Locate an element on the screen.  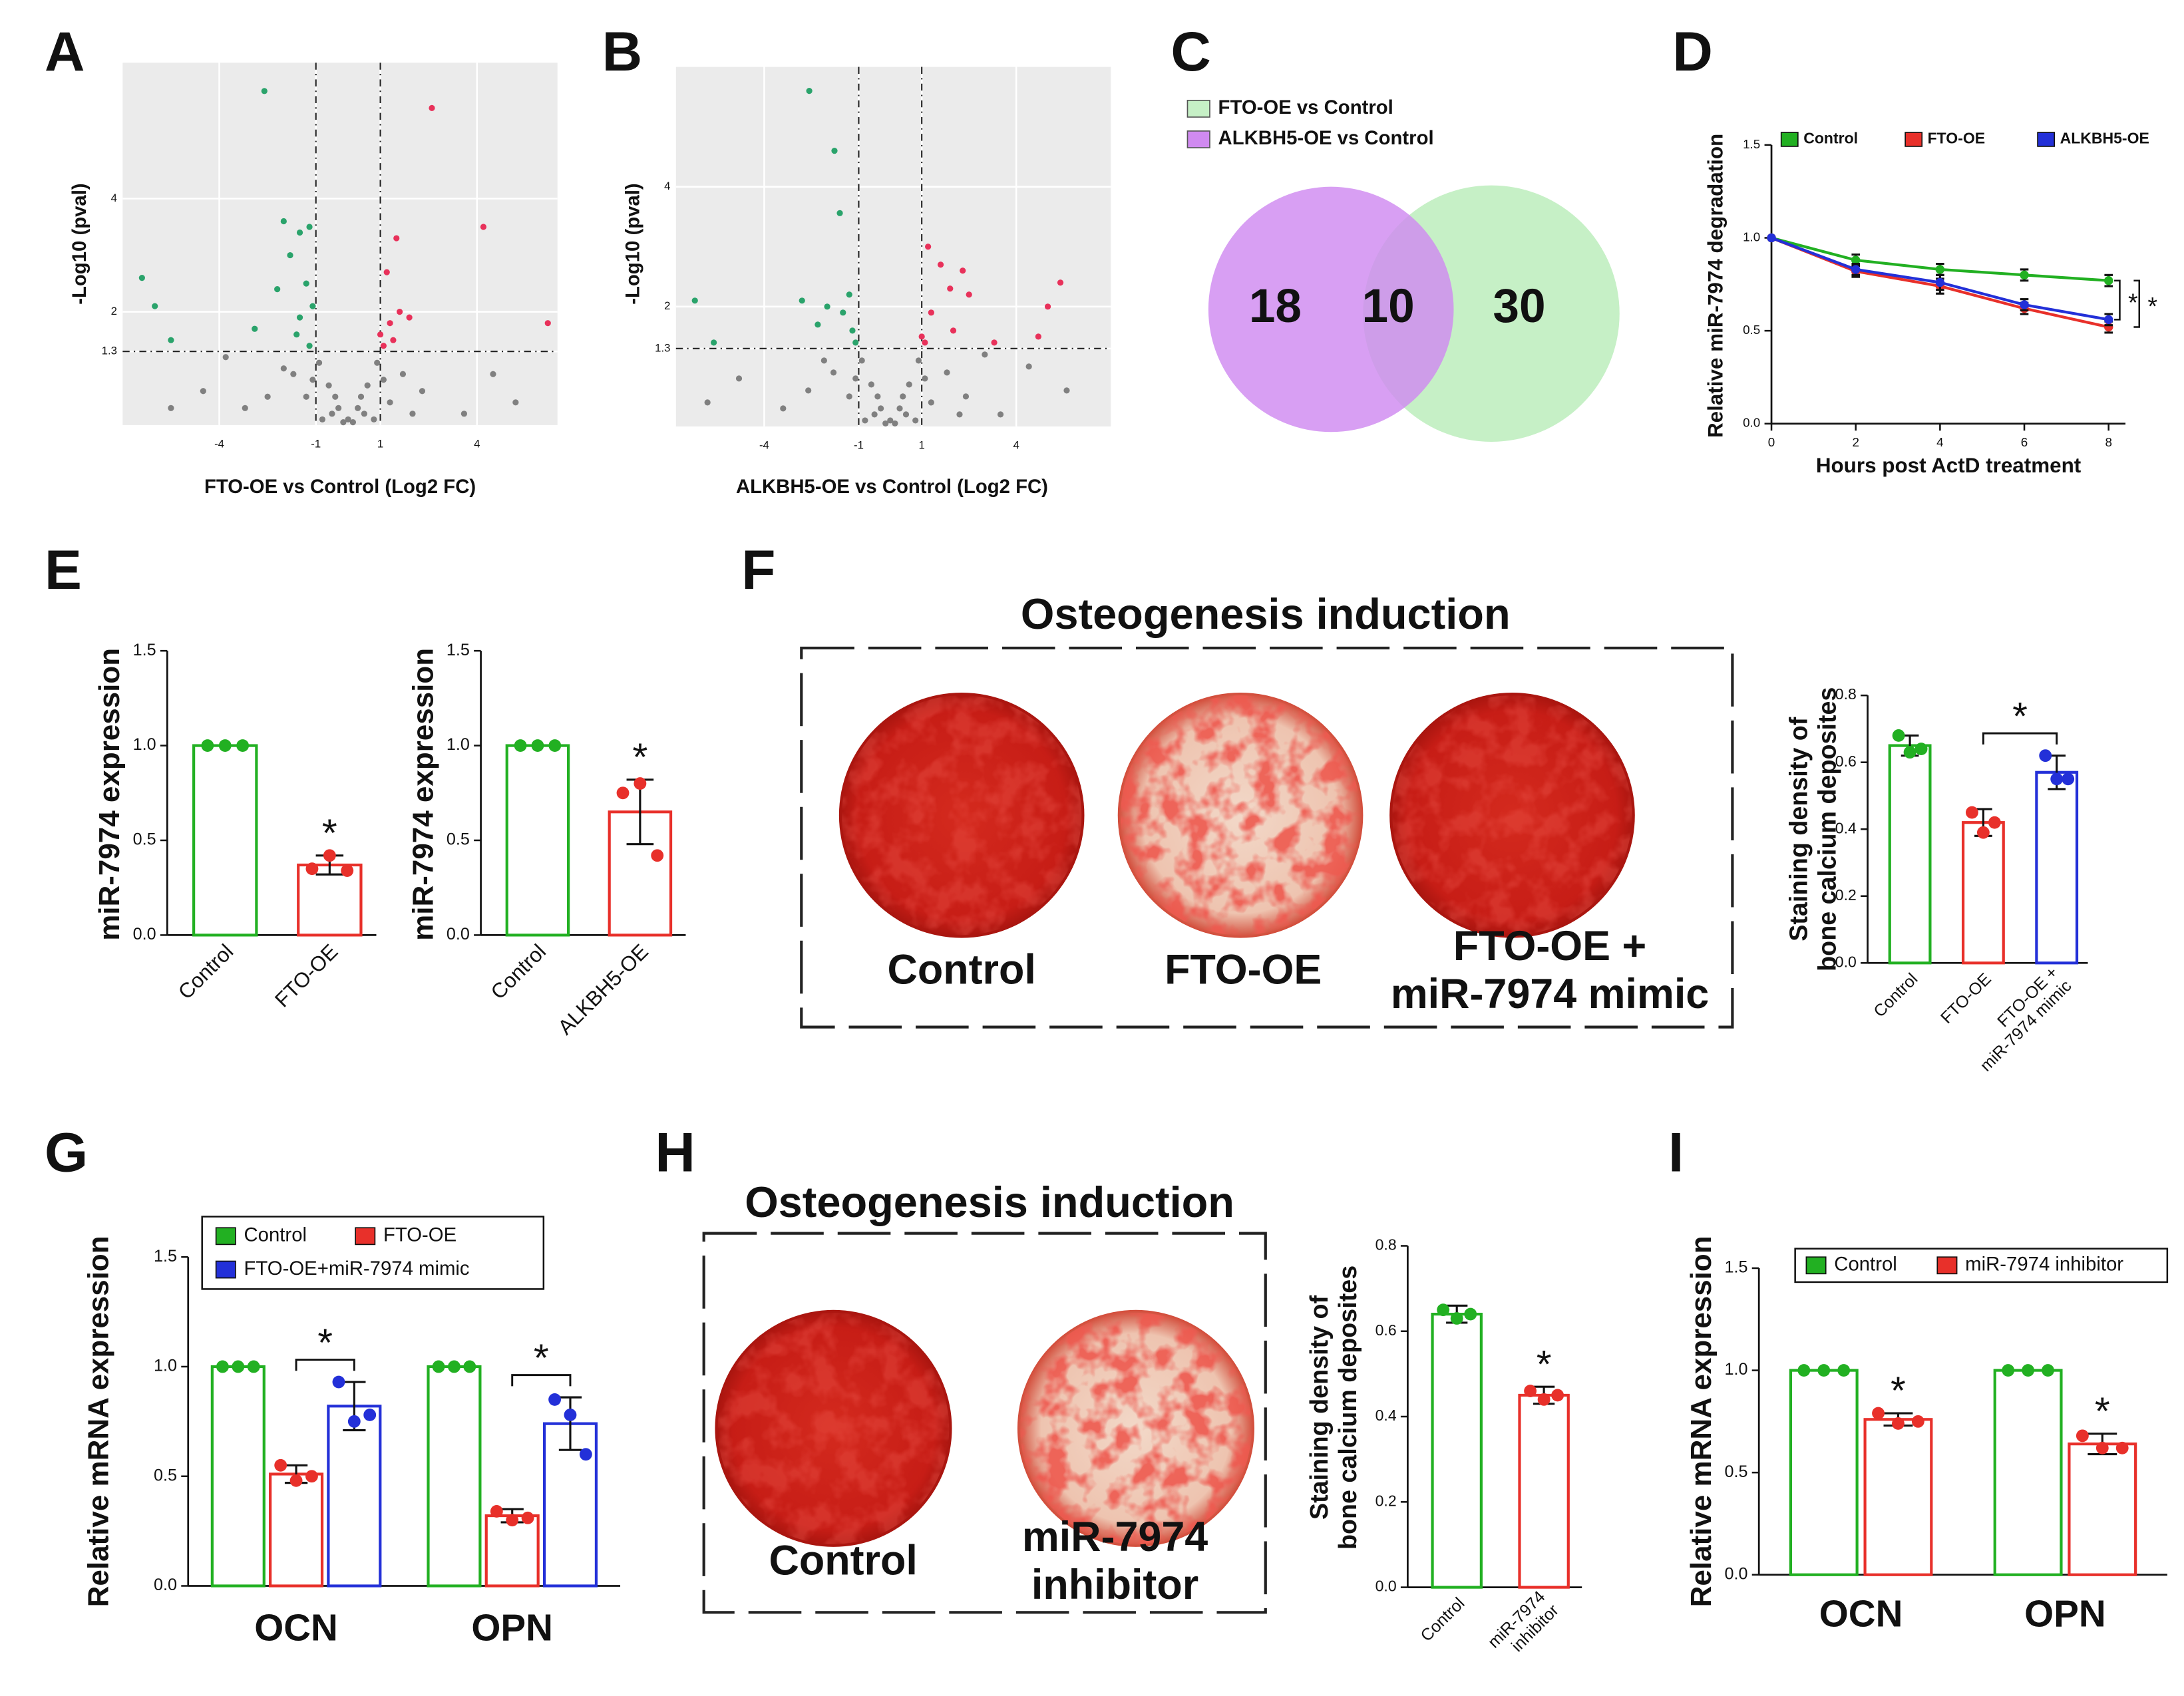
legend-label: miR-7974 inhibitor is located at coordinates (2044, 1264).